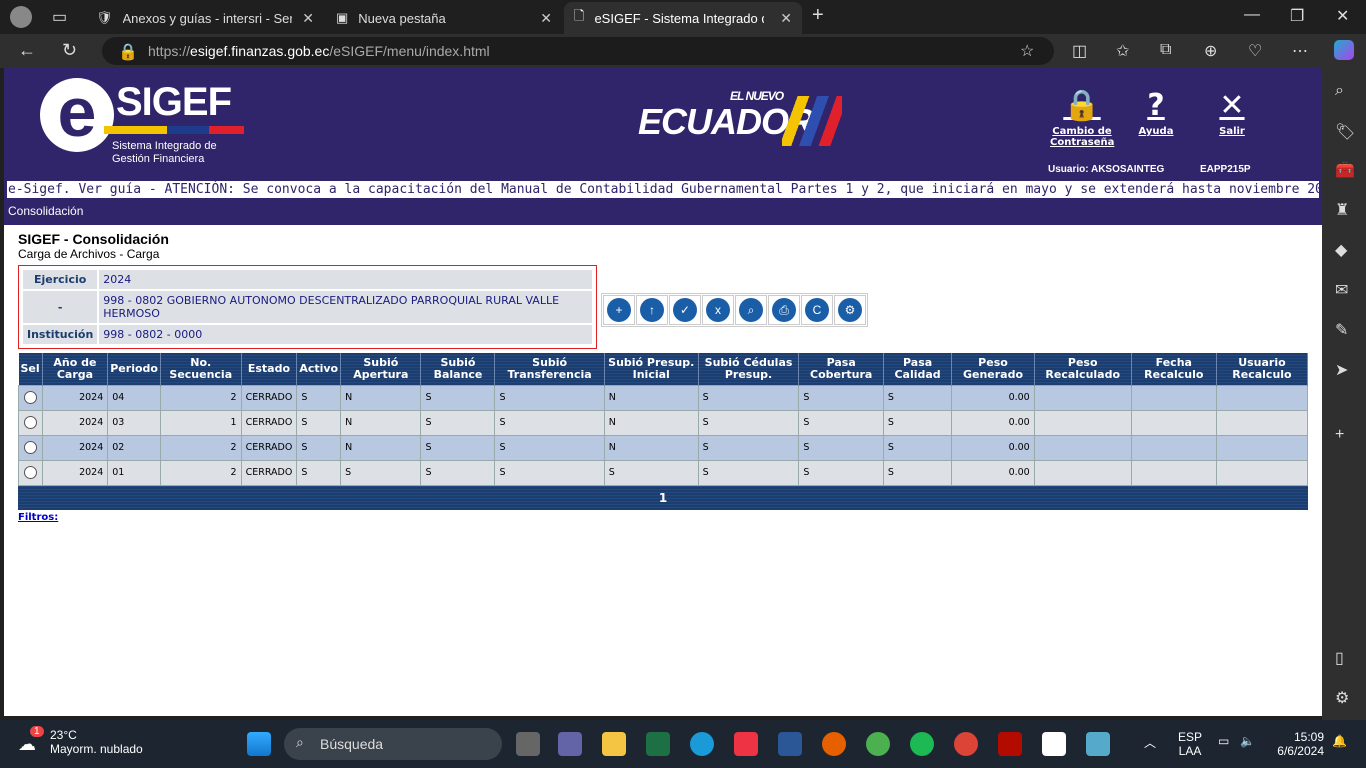  Describe the element at coordinates (658, 744) in the screenshot. I see `excel-icon` at that location.